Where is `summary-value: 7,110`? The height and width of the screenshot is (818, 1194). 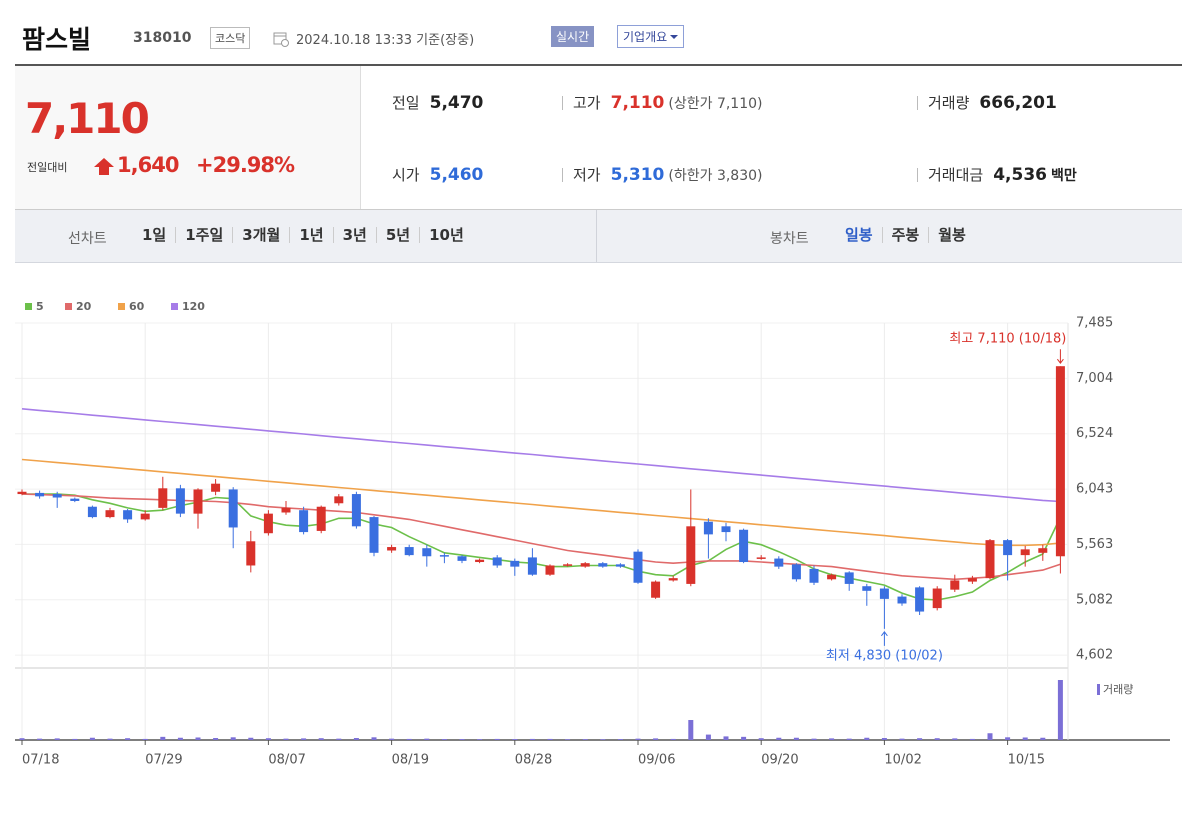 summary-value: 7,110 is located at coordinates (637, 103).